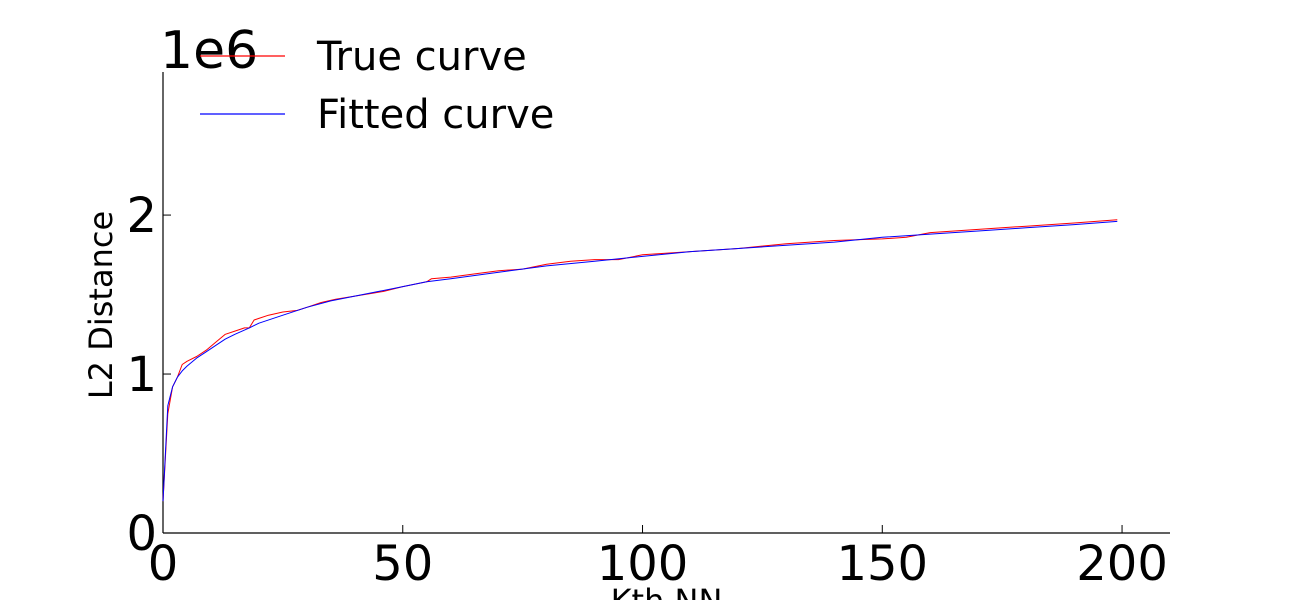  What do you see at coordinates (141, 534) in the screenshot?
I see `y-tick-label: 0` at bounding box center [141, 534].